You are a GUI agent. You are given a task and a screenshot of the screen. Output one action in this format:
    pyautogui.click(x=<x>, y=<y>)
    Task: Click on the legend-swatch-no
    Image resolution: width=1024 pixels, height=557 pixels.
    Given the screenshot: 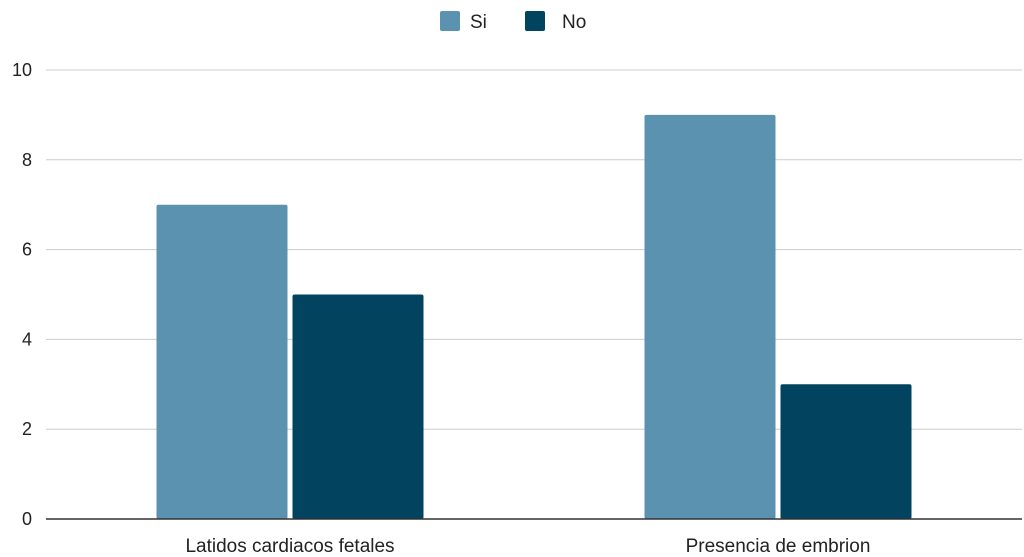 What is the action you would take?
    pyautogui.click(x=535, y=21)
    